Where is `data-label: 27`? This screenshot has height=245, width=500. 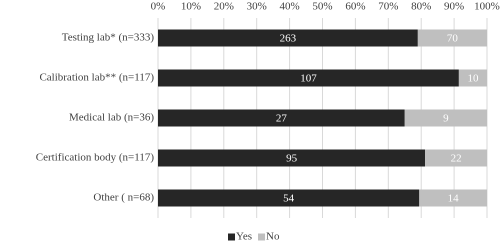 data-label: 27 is located at coordinates (282, 119).